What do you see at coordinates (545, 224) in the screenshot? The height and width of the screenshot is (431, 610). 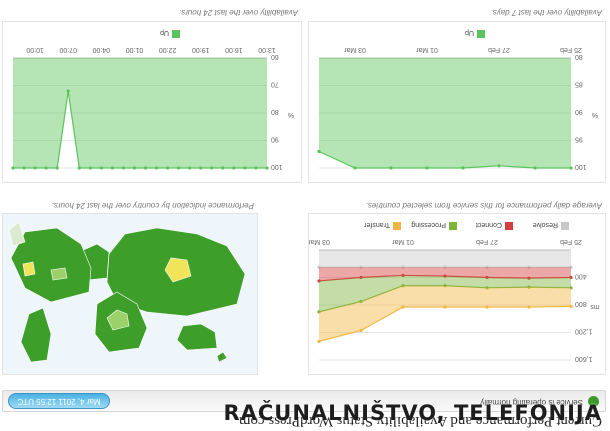 I see `legend-label: Resolve` at bounding box center [545, 224].